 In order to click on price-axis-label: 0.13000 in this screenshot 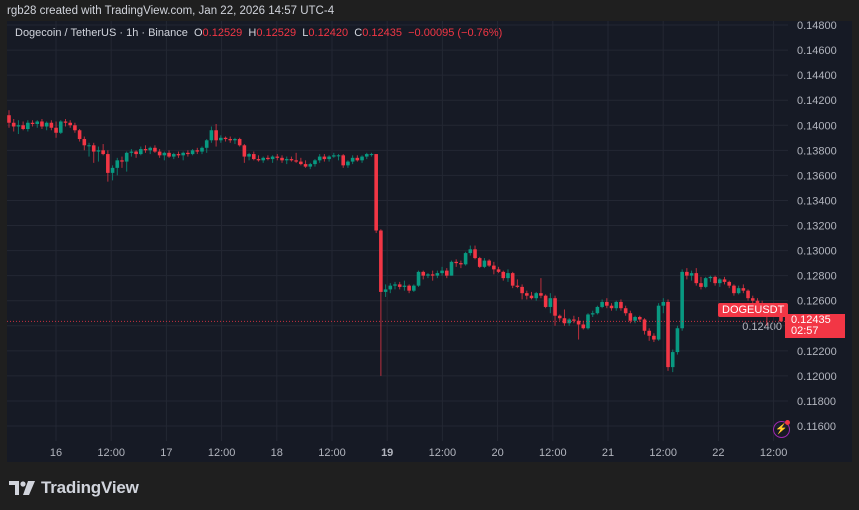, I will do `click(817, 252)`.